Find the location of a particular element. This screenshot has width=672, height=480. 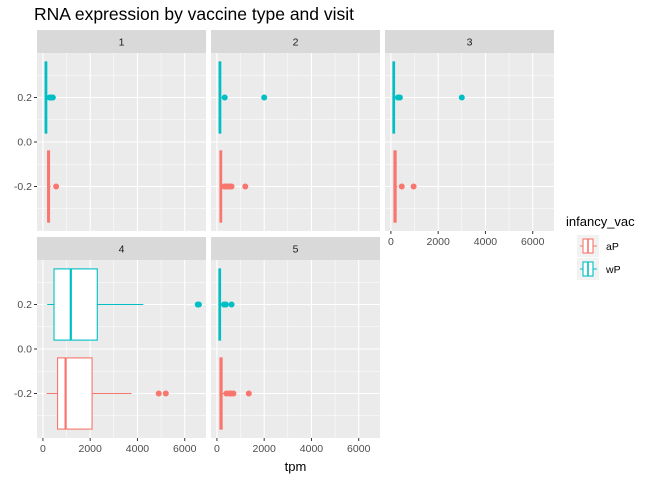

facet-strip-label: 4 is located at coordinates (122, 250).